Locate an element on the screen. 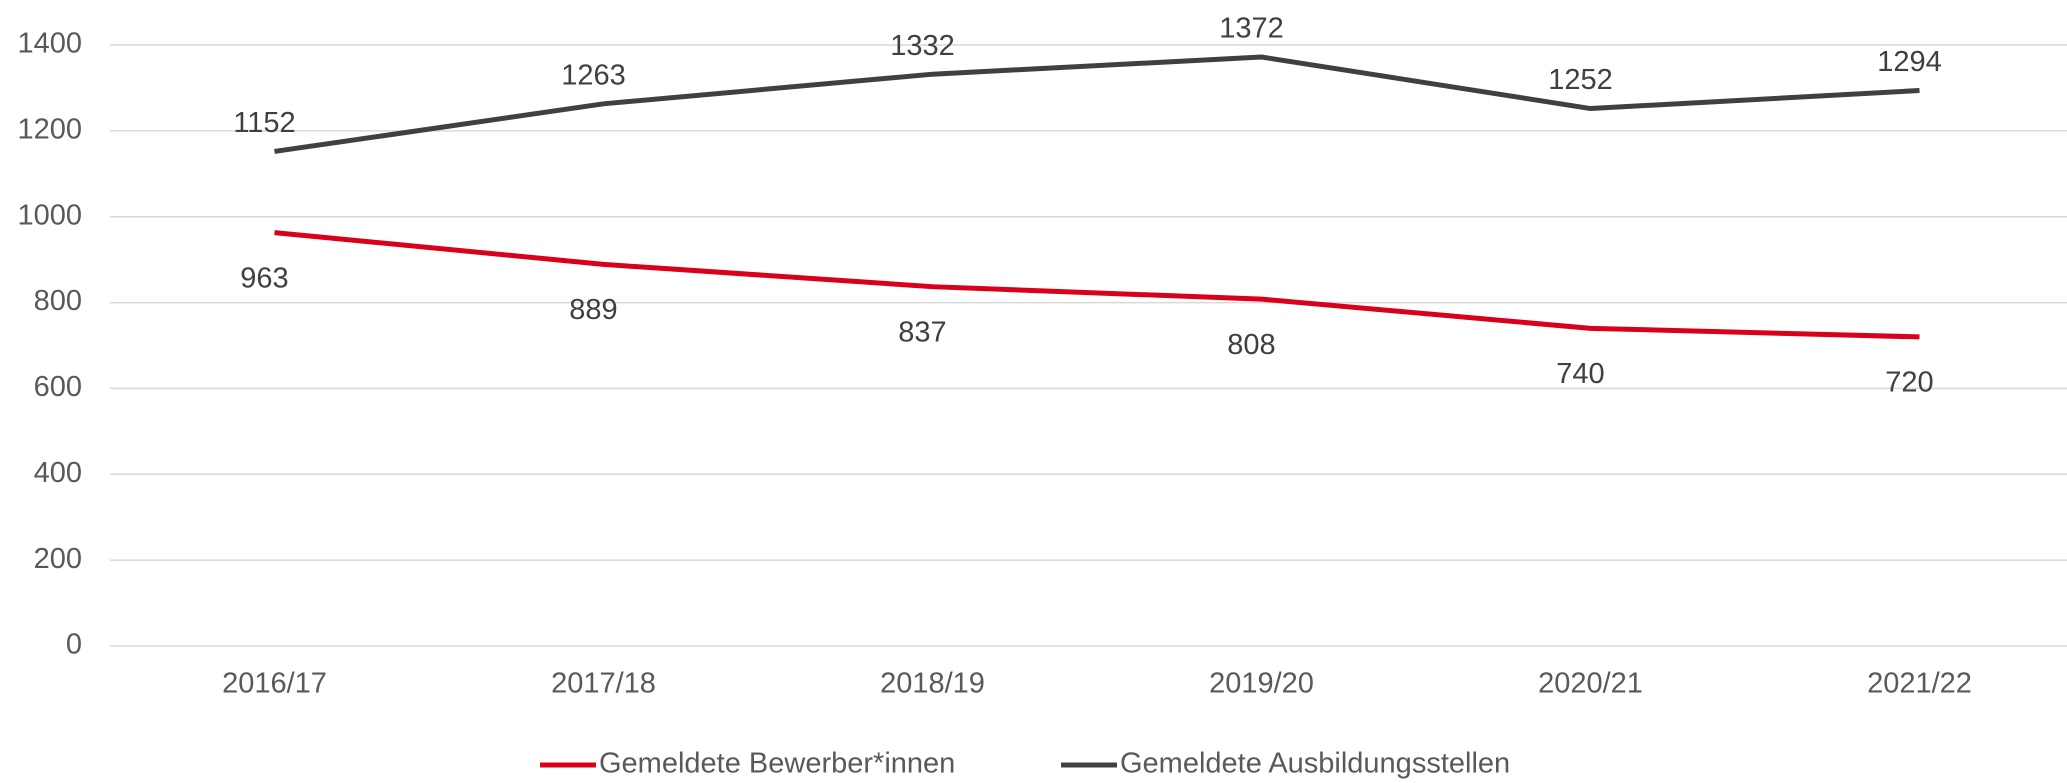 The height and width of the screenshot is (783, 2067). data-label: 720 is located at coordinates (1909, 383).